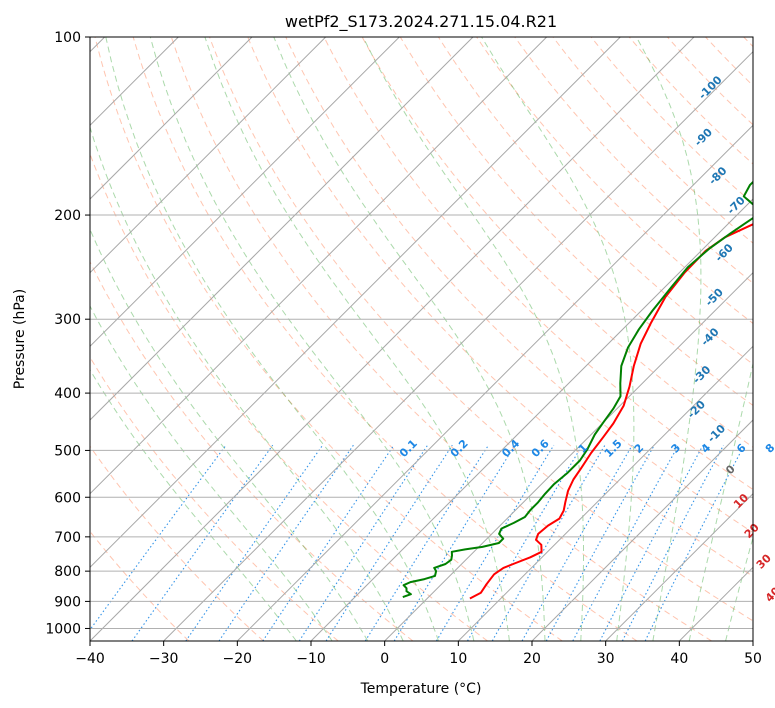 The height and width of the screenshot is (708, 775). What do you see at coordinates (458, 659) in the screenshot?
I see `x-tick-label: 10` at bounding box center [458, 659].